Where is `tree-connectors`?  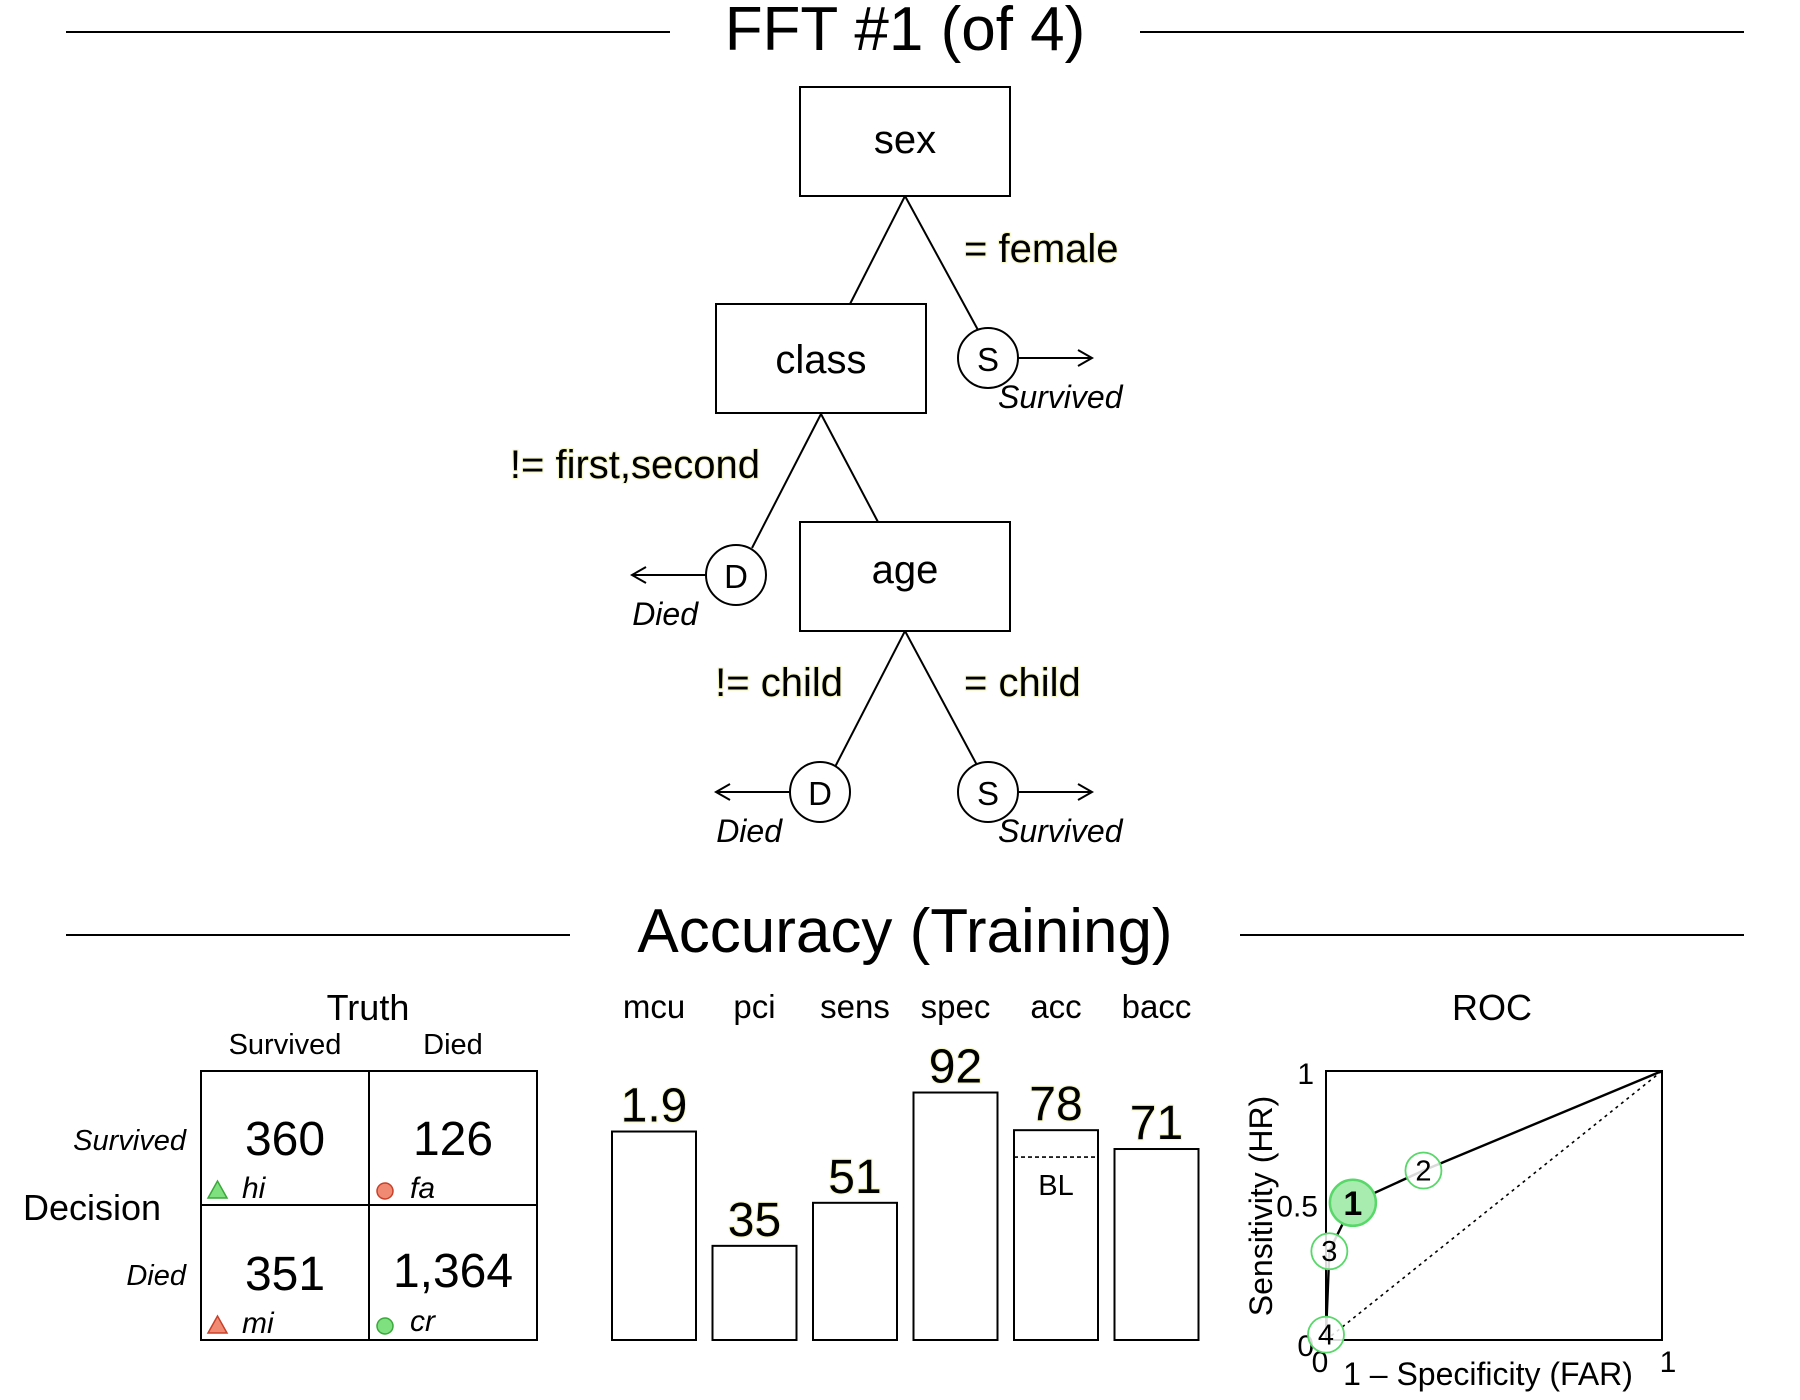 tree-connectors is located at coordinates (865, 481).